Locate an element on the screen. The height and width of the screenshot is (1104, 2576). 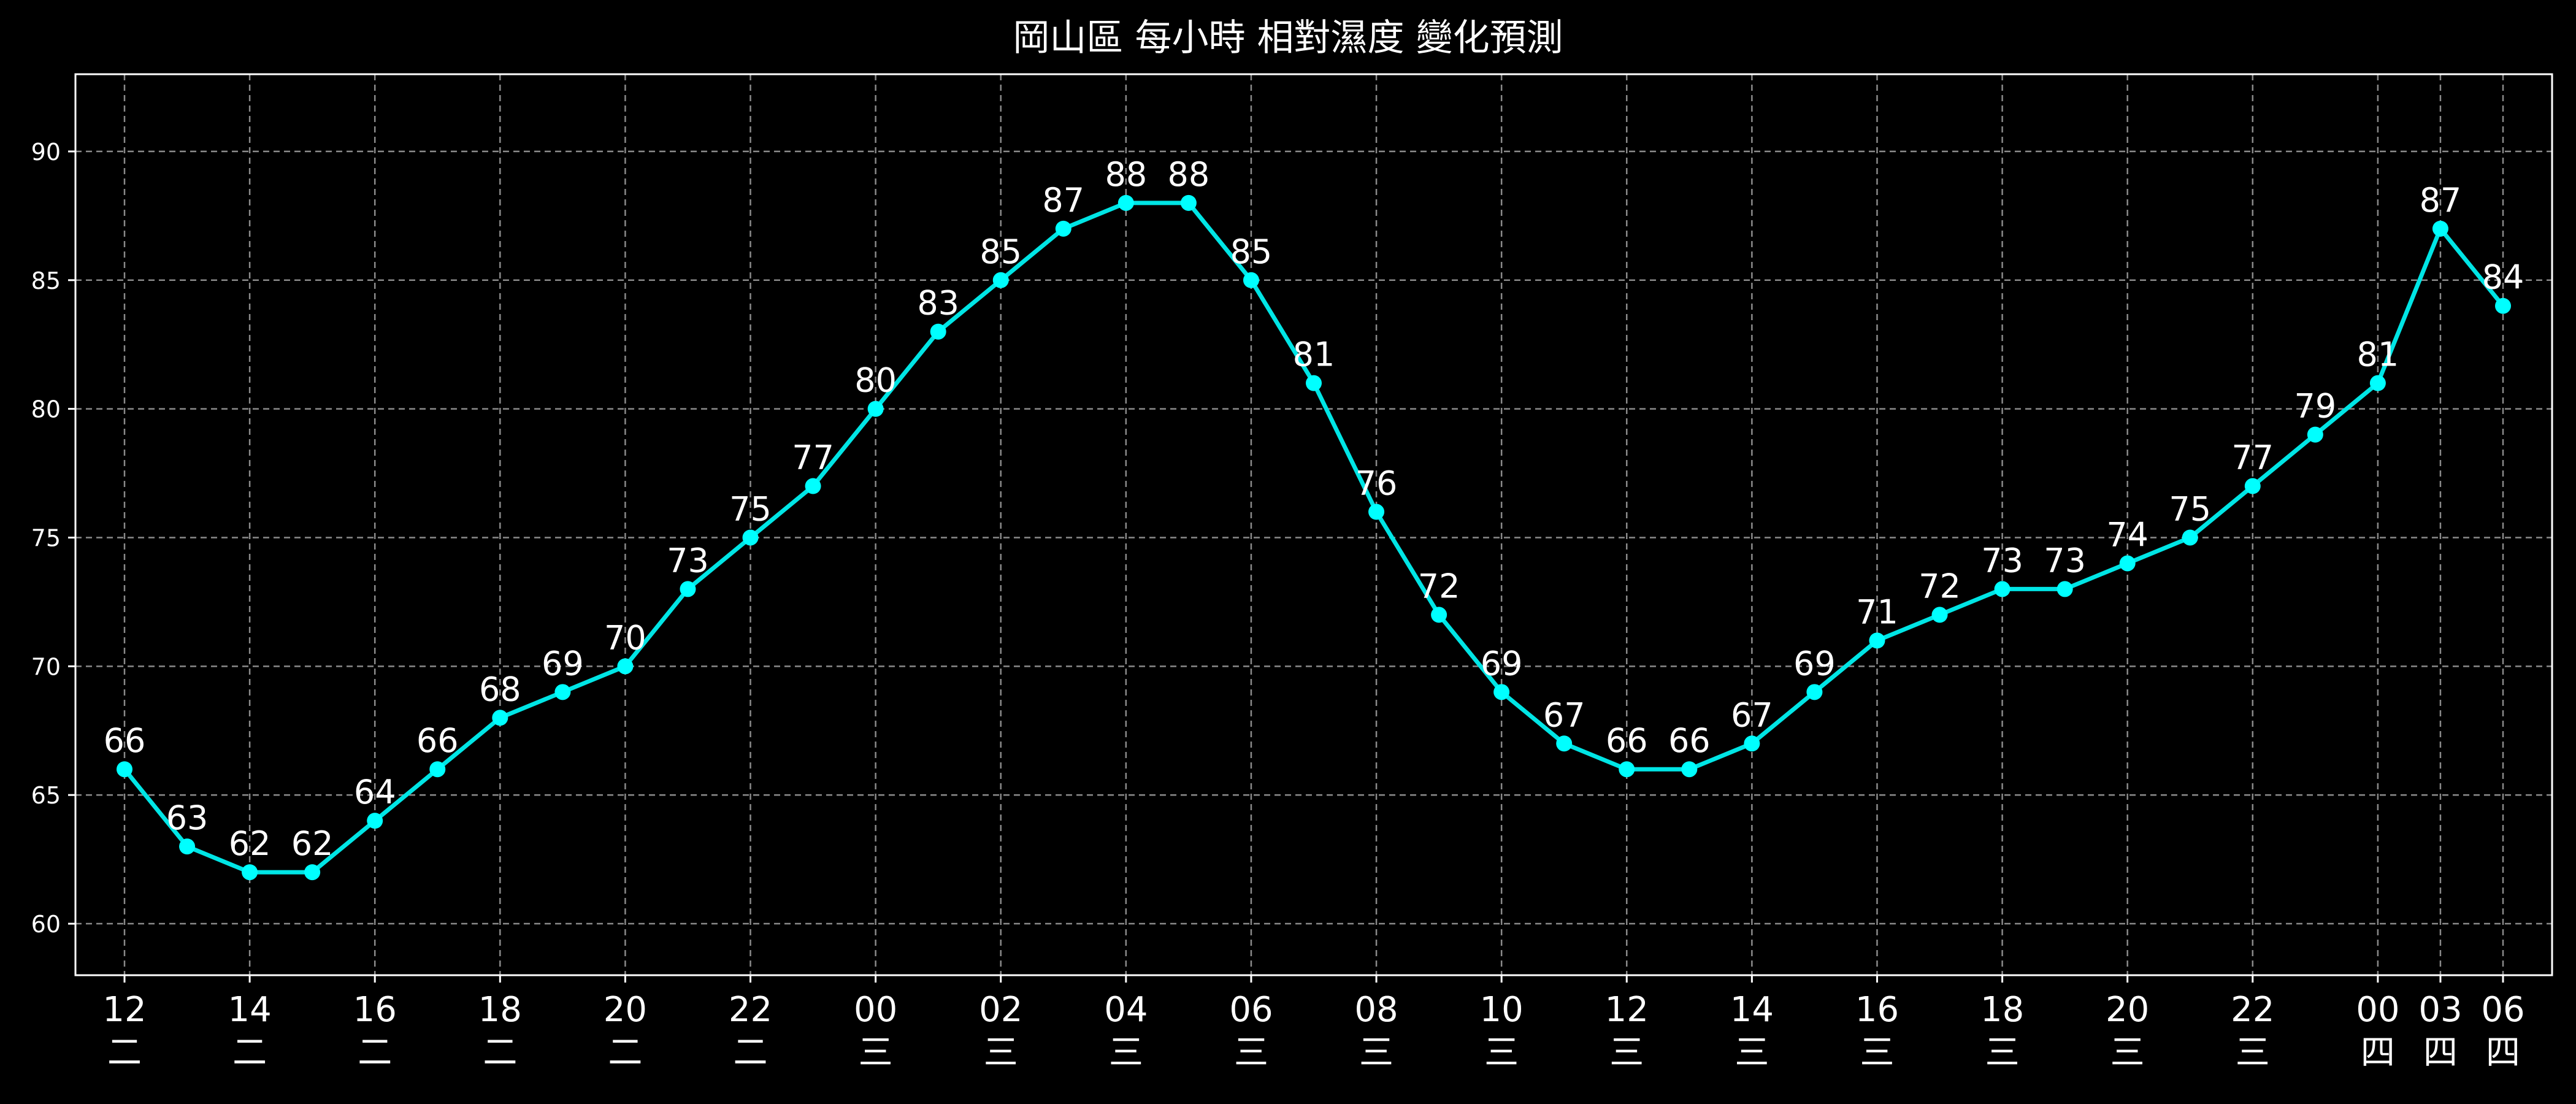
data-label: 68 is located at coordinates (500, 689).